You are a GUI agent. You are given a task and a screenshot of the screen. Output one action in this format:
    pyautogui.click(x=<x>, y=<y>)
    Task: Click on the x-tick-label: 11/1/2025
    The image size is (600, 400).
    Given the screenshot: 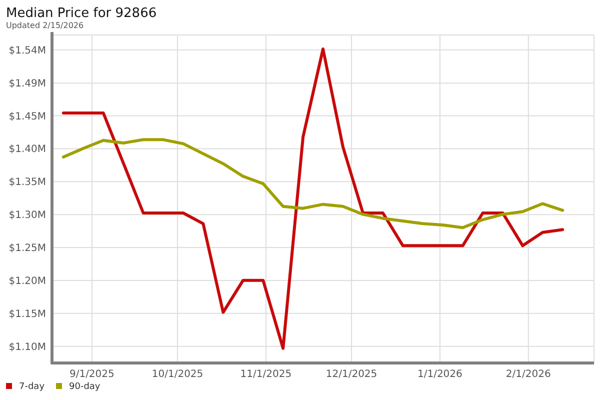 What is the action you would take?
    pyautogui.click(x=266, y=374)
    